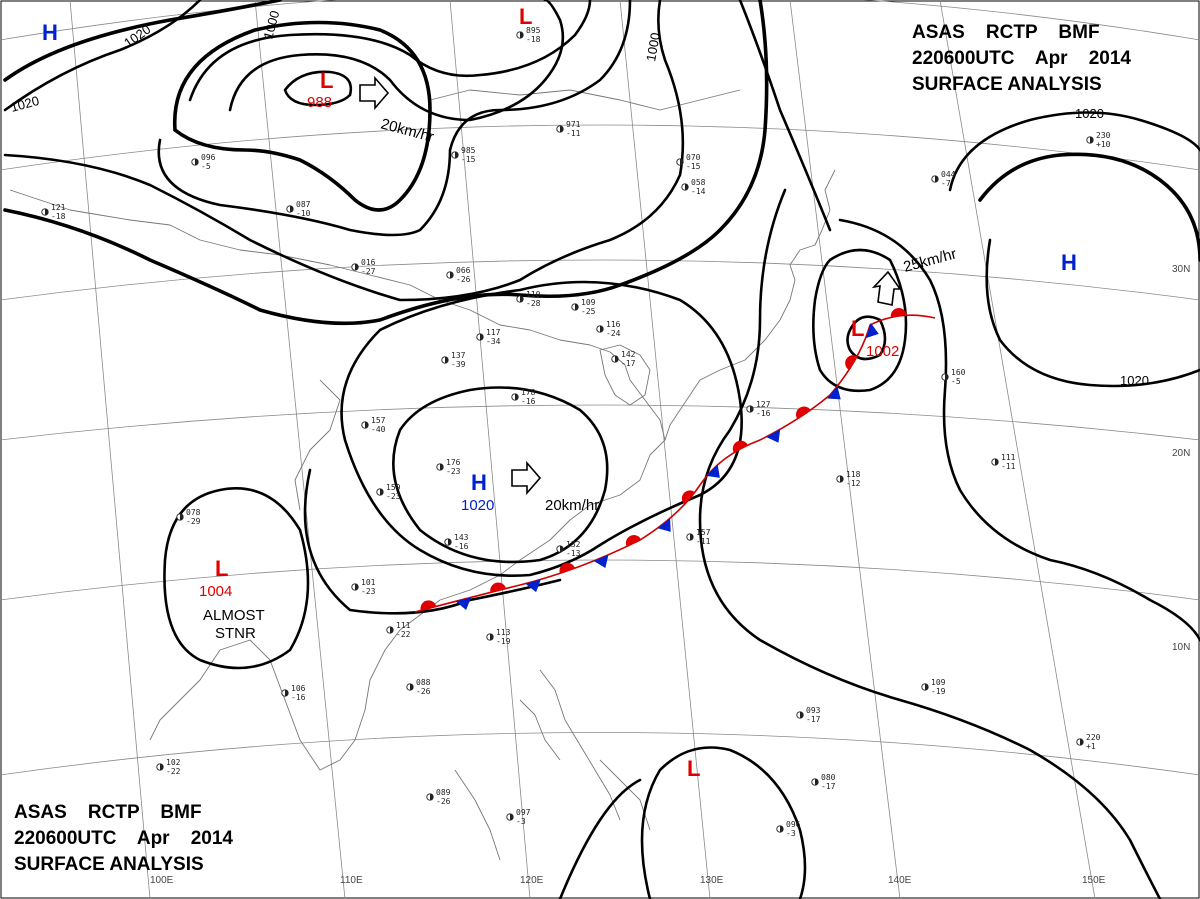 Image resolution: width=1200 pixels, height=899 pixels. Describe the element at coordinates (193, 521) in the screenshot. I see `station-tendency: -29` at that location.